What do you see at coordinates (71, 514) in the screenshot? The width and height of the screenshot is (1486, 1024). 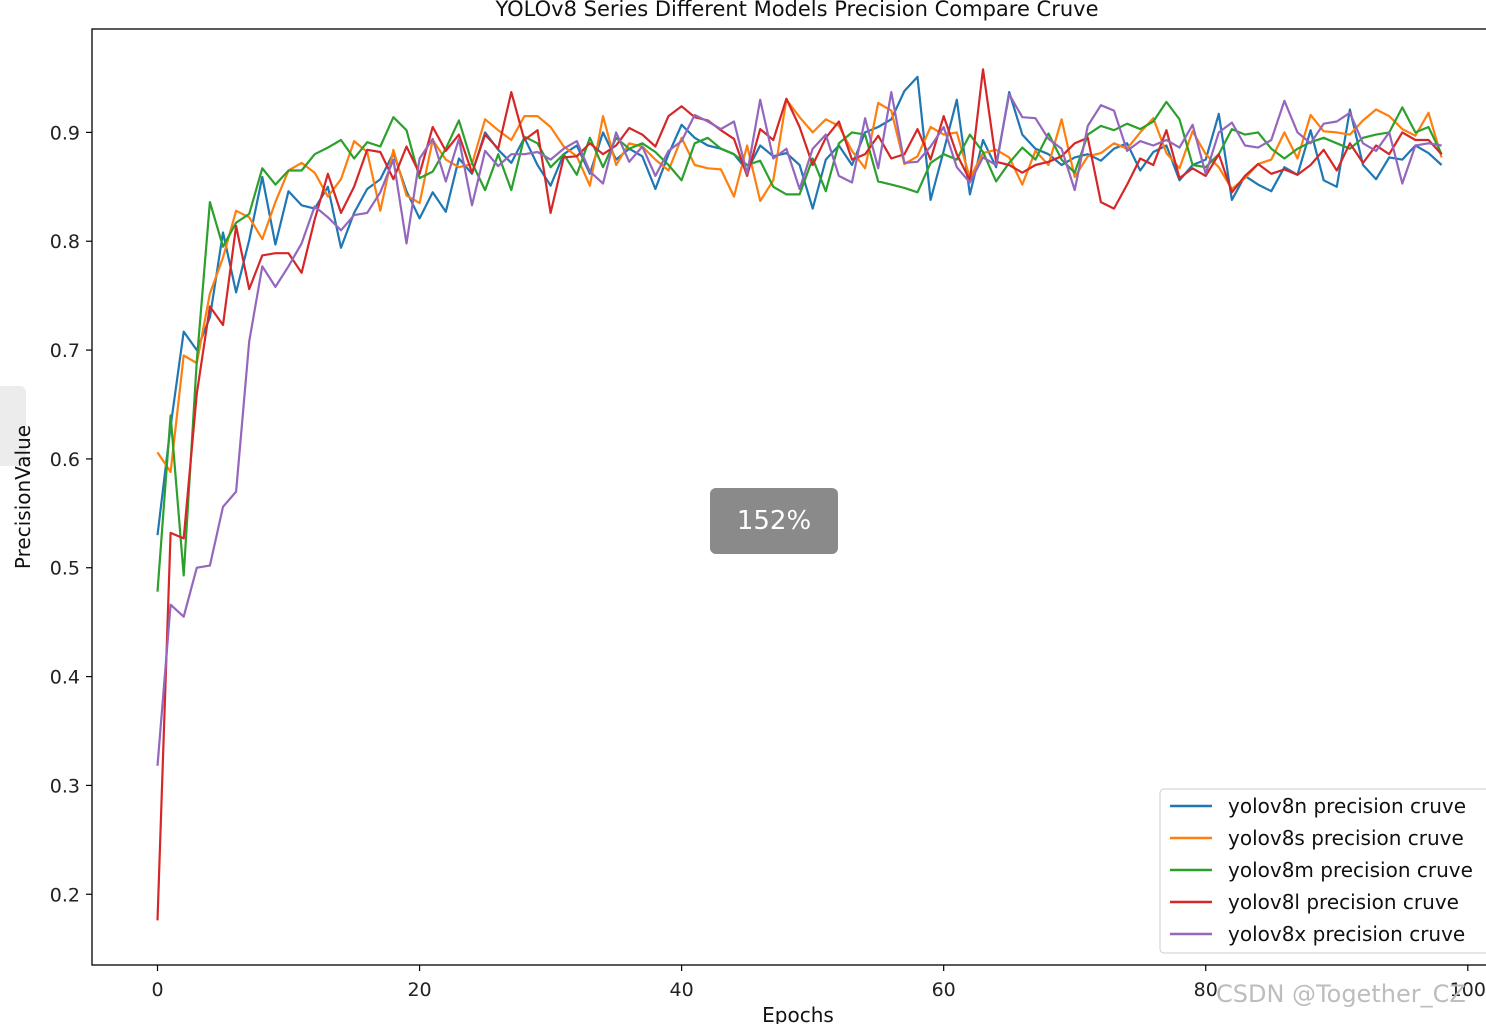 I see `y-axis: 0.2 0.3 0.4 0.5 0.6 0.7 0.8 0.9` at bounding box center [71, 514].